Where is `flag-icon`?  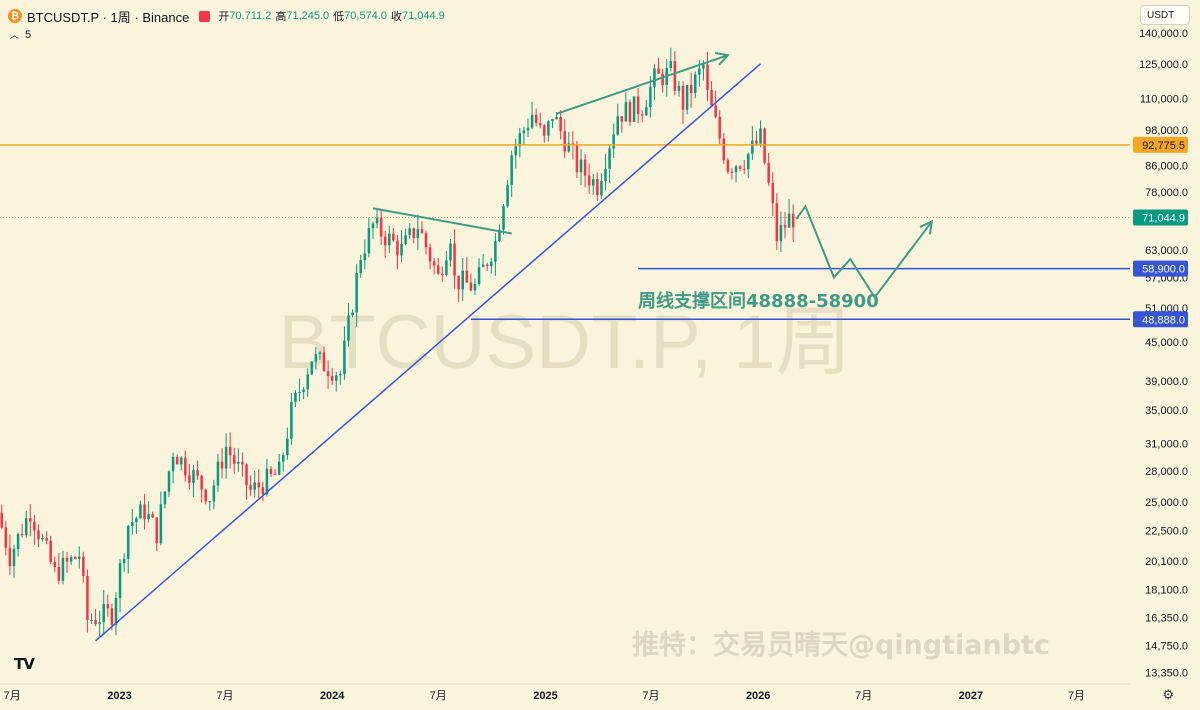
flag-icon is located at coordinates (205, 16).